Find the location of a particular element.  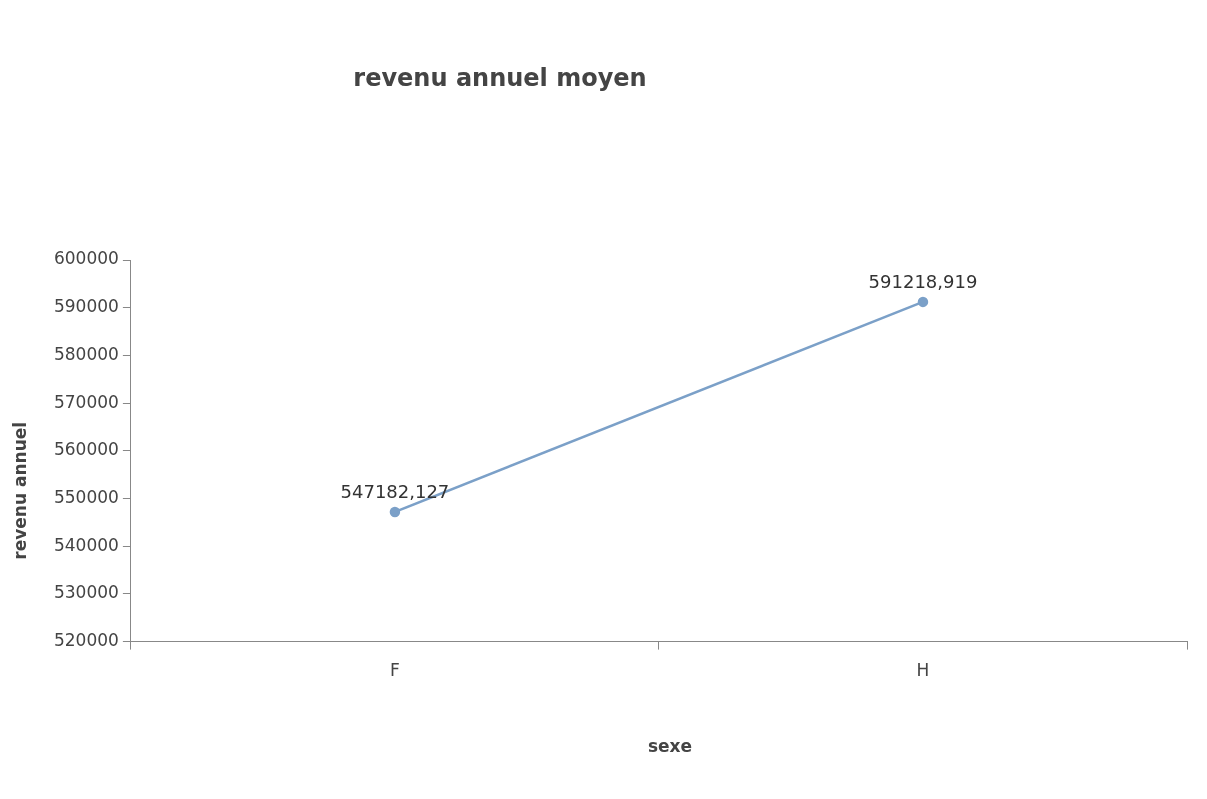

chart-title: revenu annuel moyen is located at coordinates (500, 78).